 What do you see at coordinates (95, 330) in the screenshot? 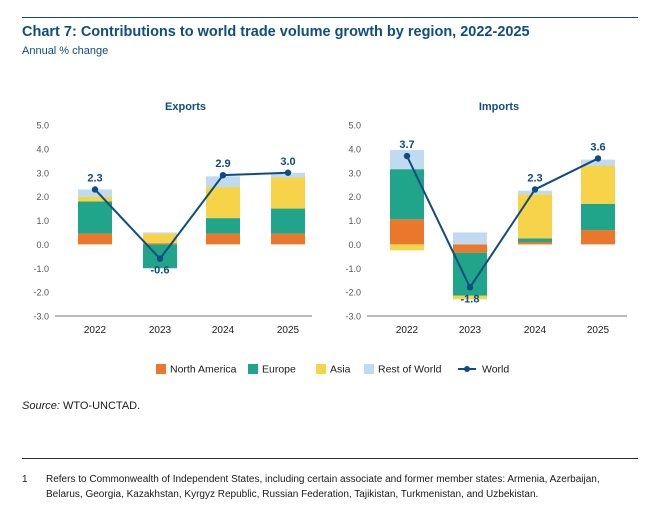
I see `exports-x-tick-label: 2022` at bounding box center [95, 330].